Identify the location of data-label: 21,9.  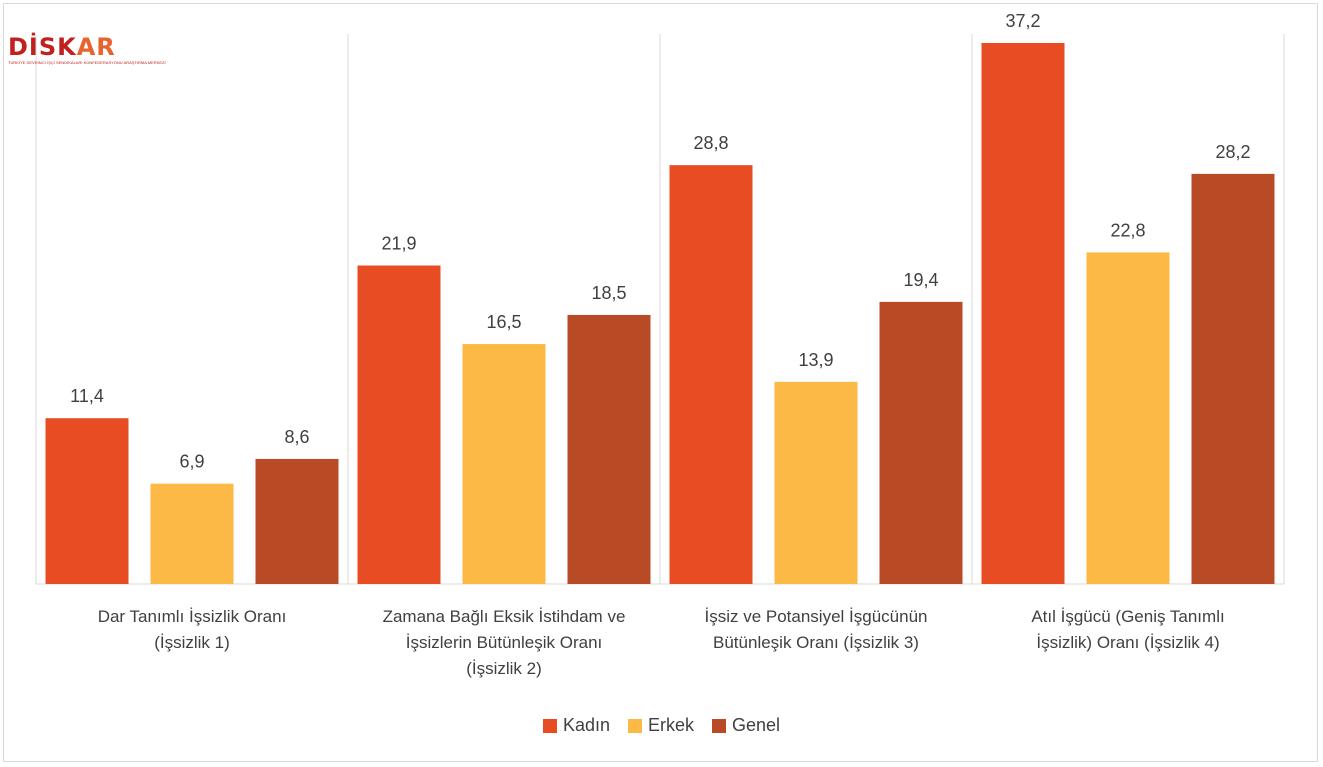
(398, 244).